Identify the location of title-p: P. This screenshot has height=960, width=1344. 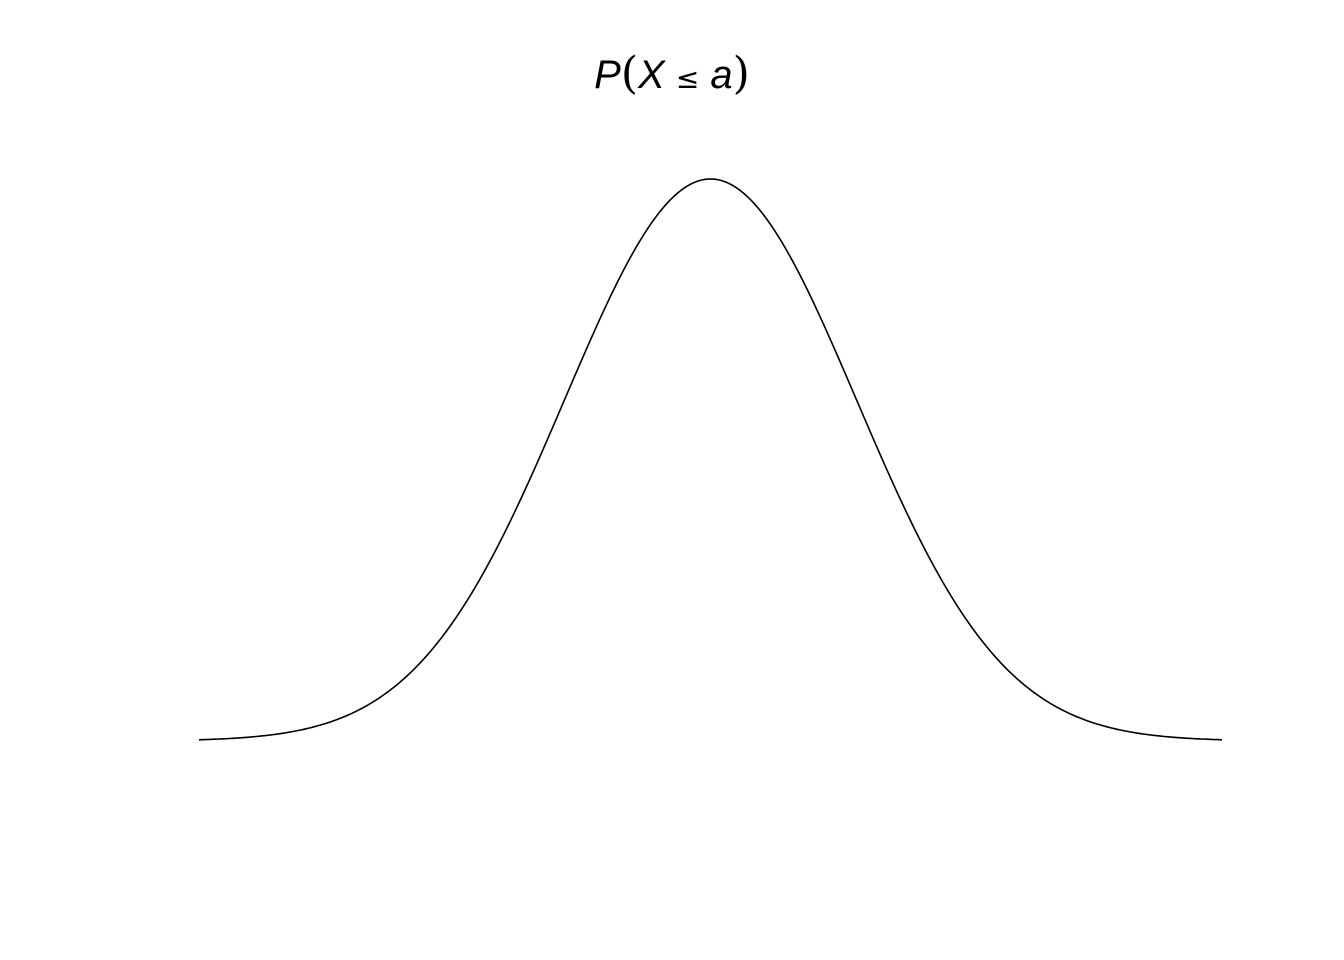
(607, 75).